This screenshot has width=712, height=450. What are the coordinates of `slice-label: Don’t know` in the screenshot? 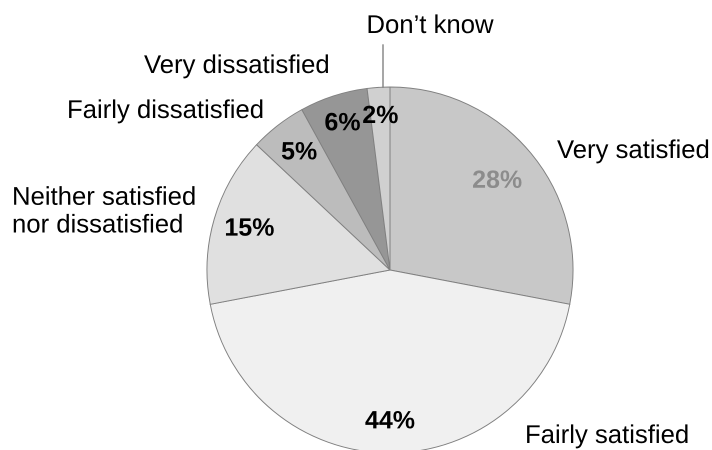 It's located at (431, 24).